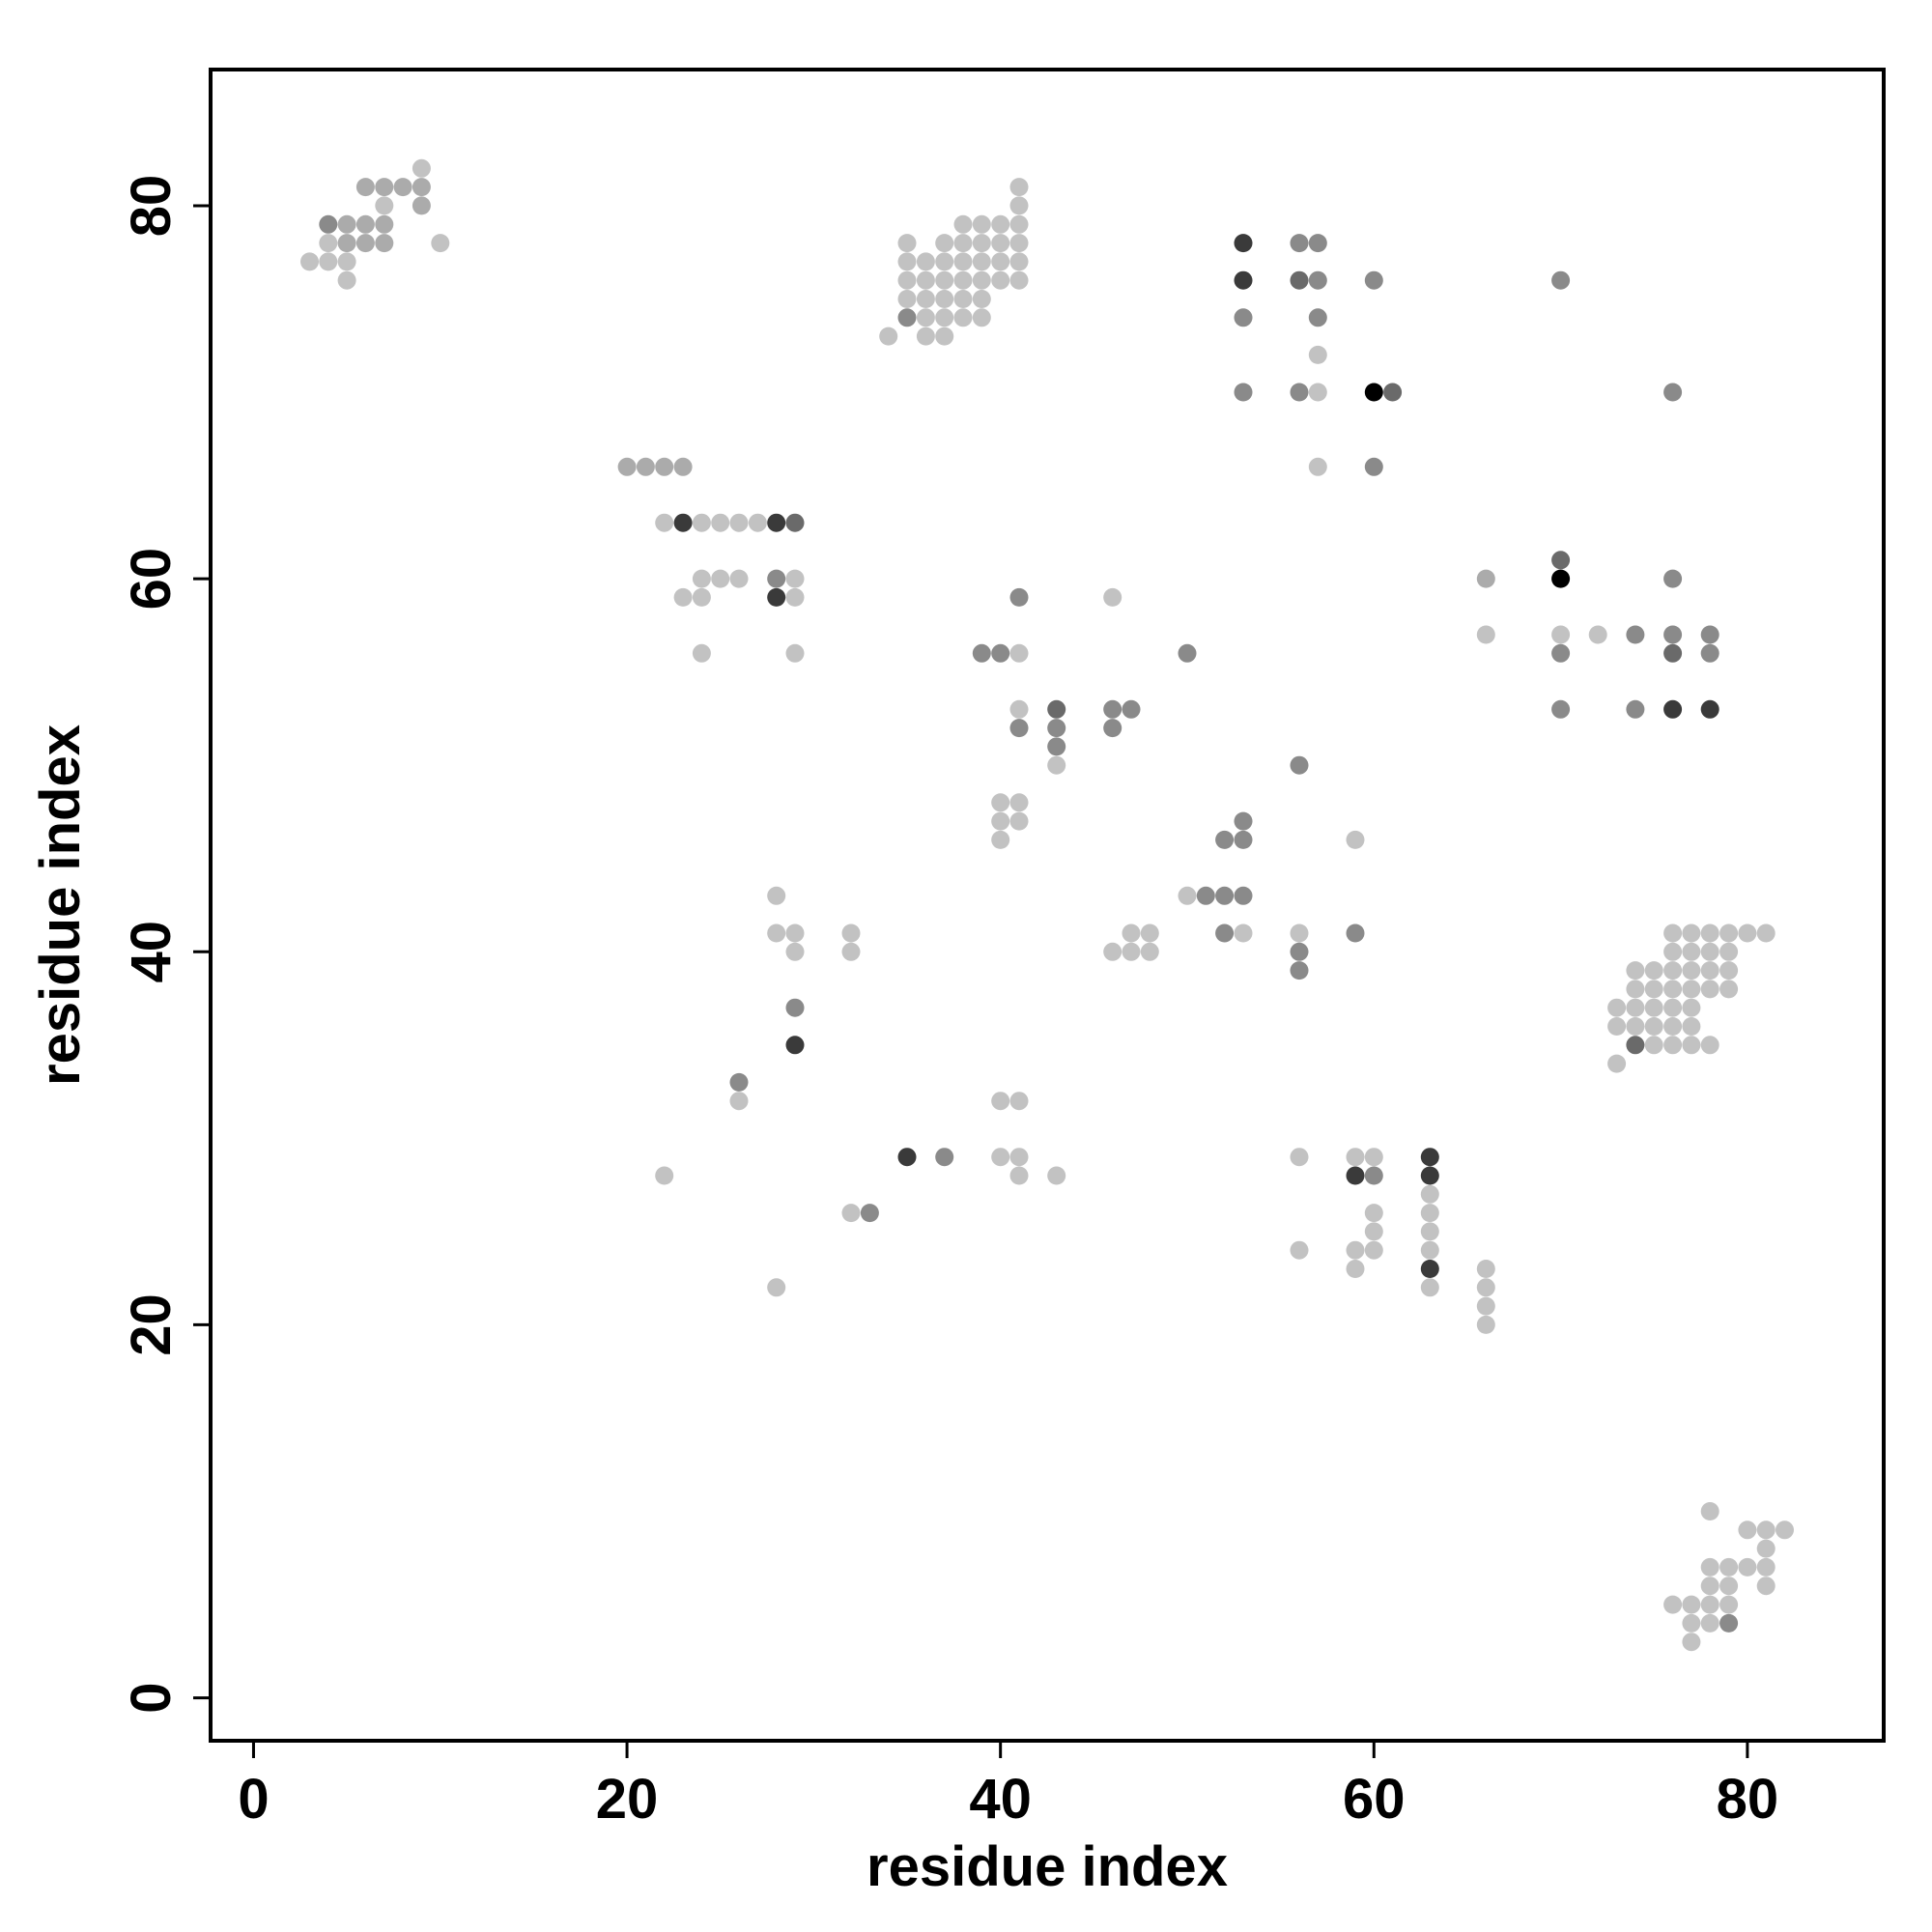 The width and height of the screenshot is (1932, 1932). I want to click on y-tick-label: 20, so click(151, 1324).